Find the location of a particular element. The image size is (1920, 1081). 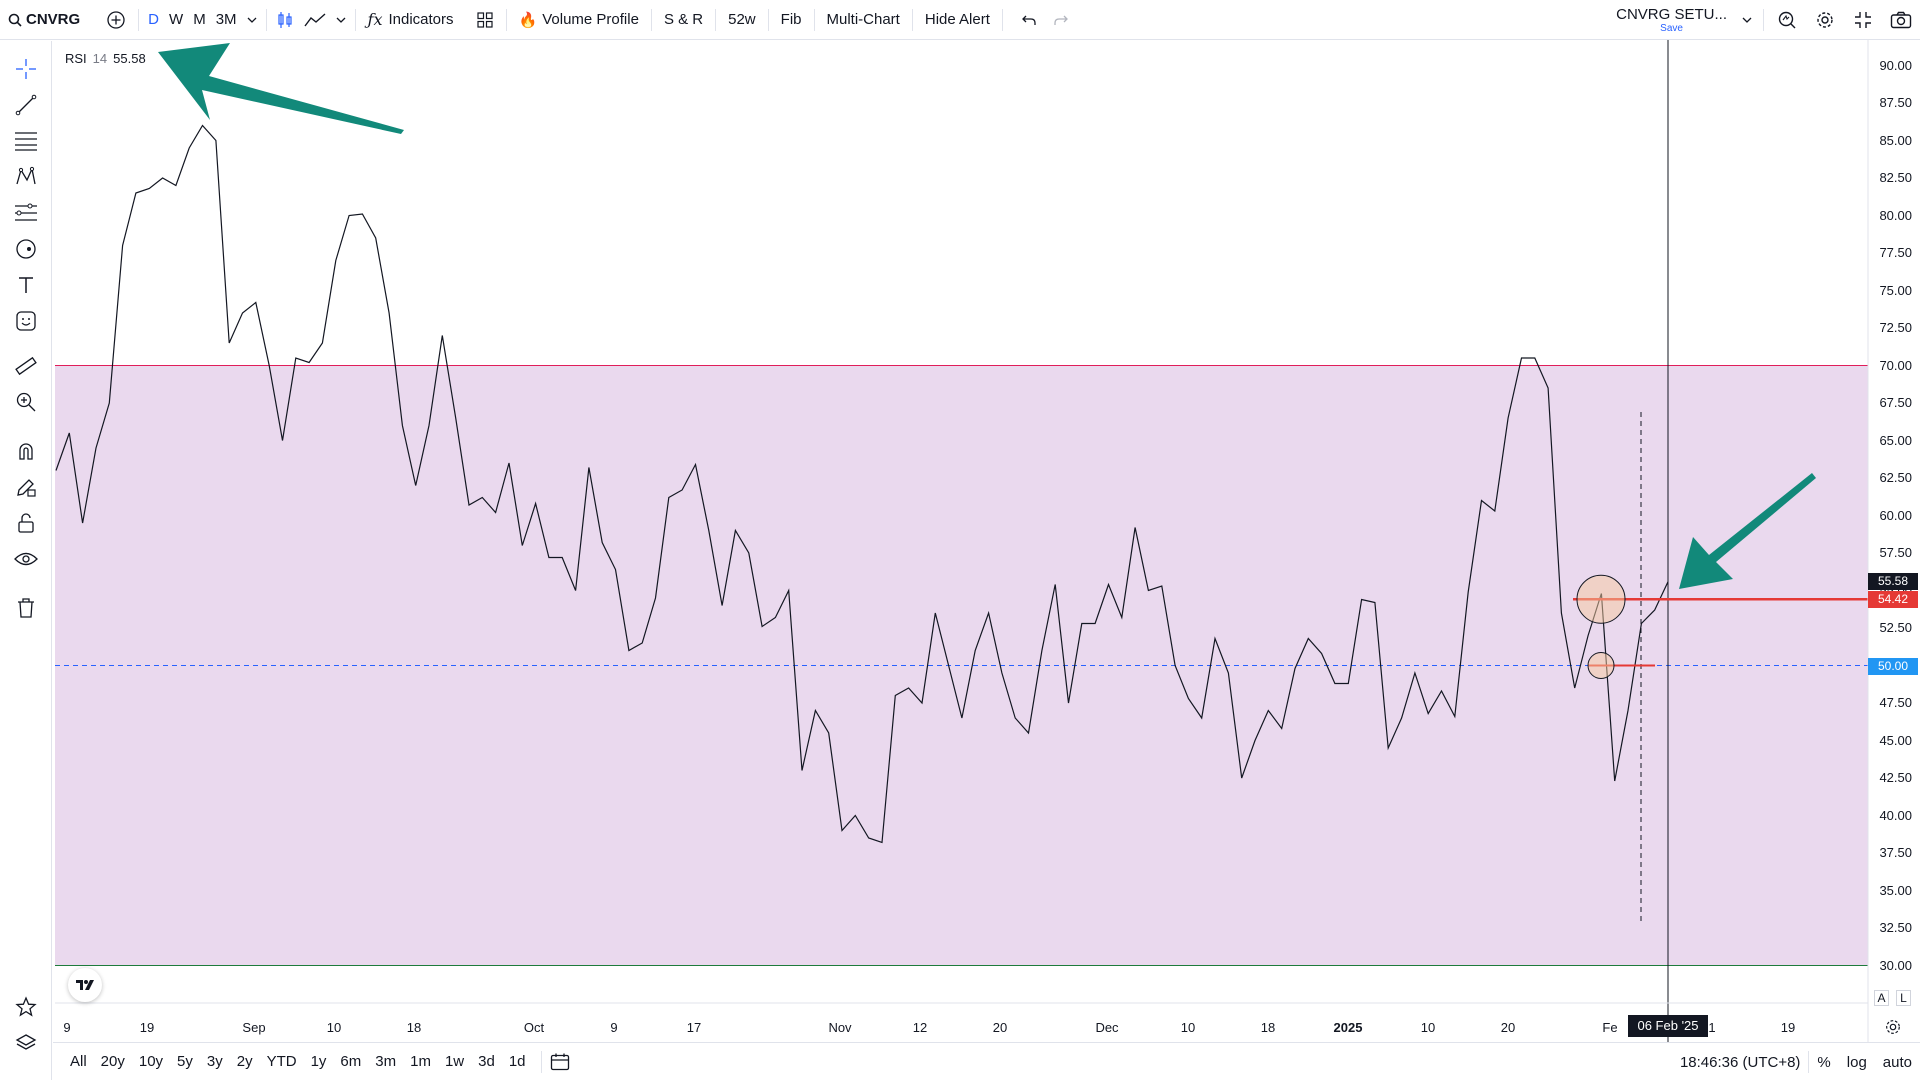

price-tick-label: 65.00 is located at coordinates (1895, 440).